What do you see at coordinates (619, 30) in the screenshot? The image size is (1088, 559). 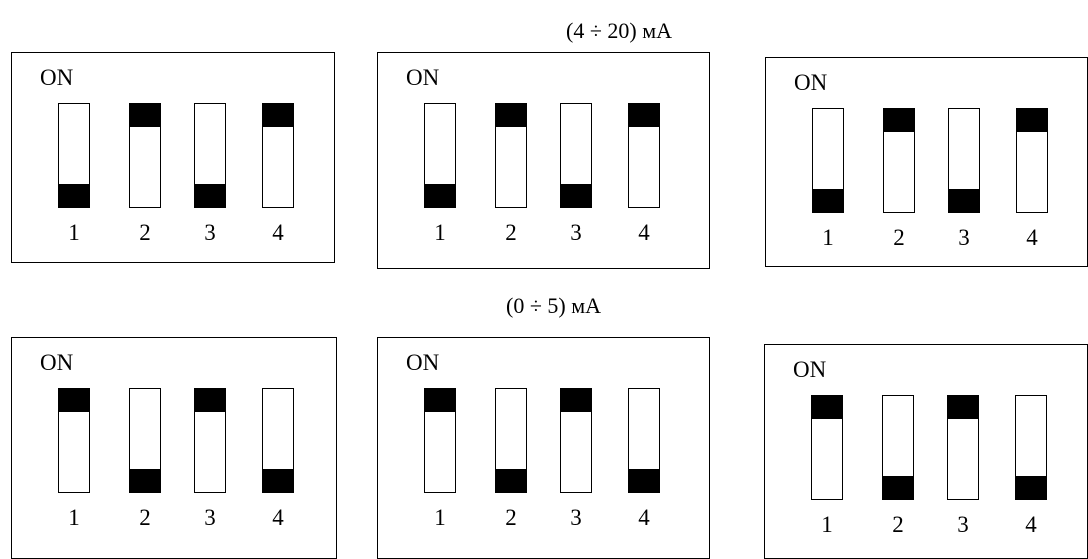 I see `heading-4-20: (4 ÷ 20) мА` at bounding box center [619, 30].